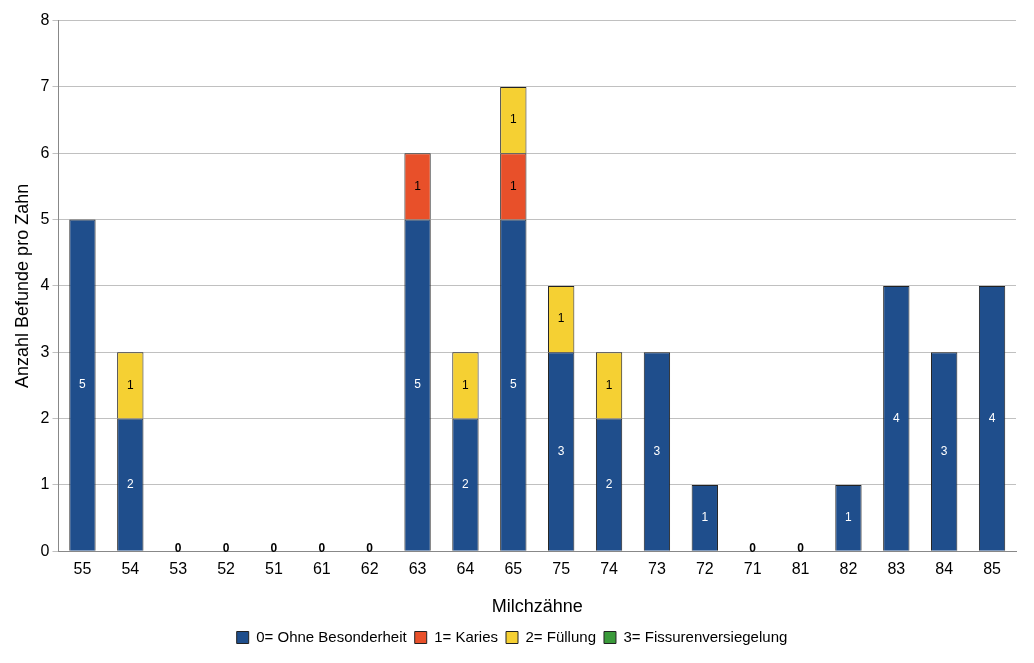 The width and height of the screenshot is (1034, 663). I want to click on y-tick-label: 5, so click(45, 218).